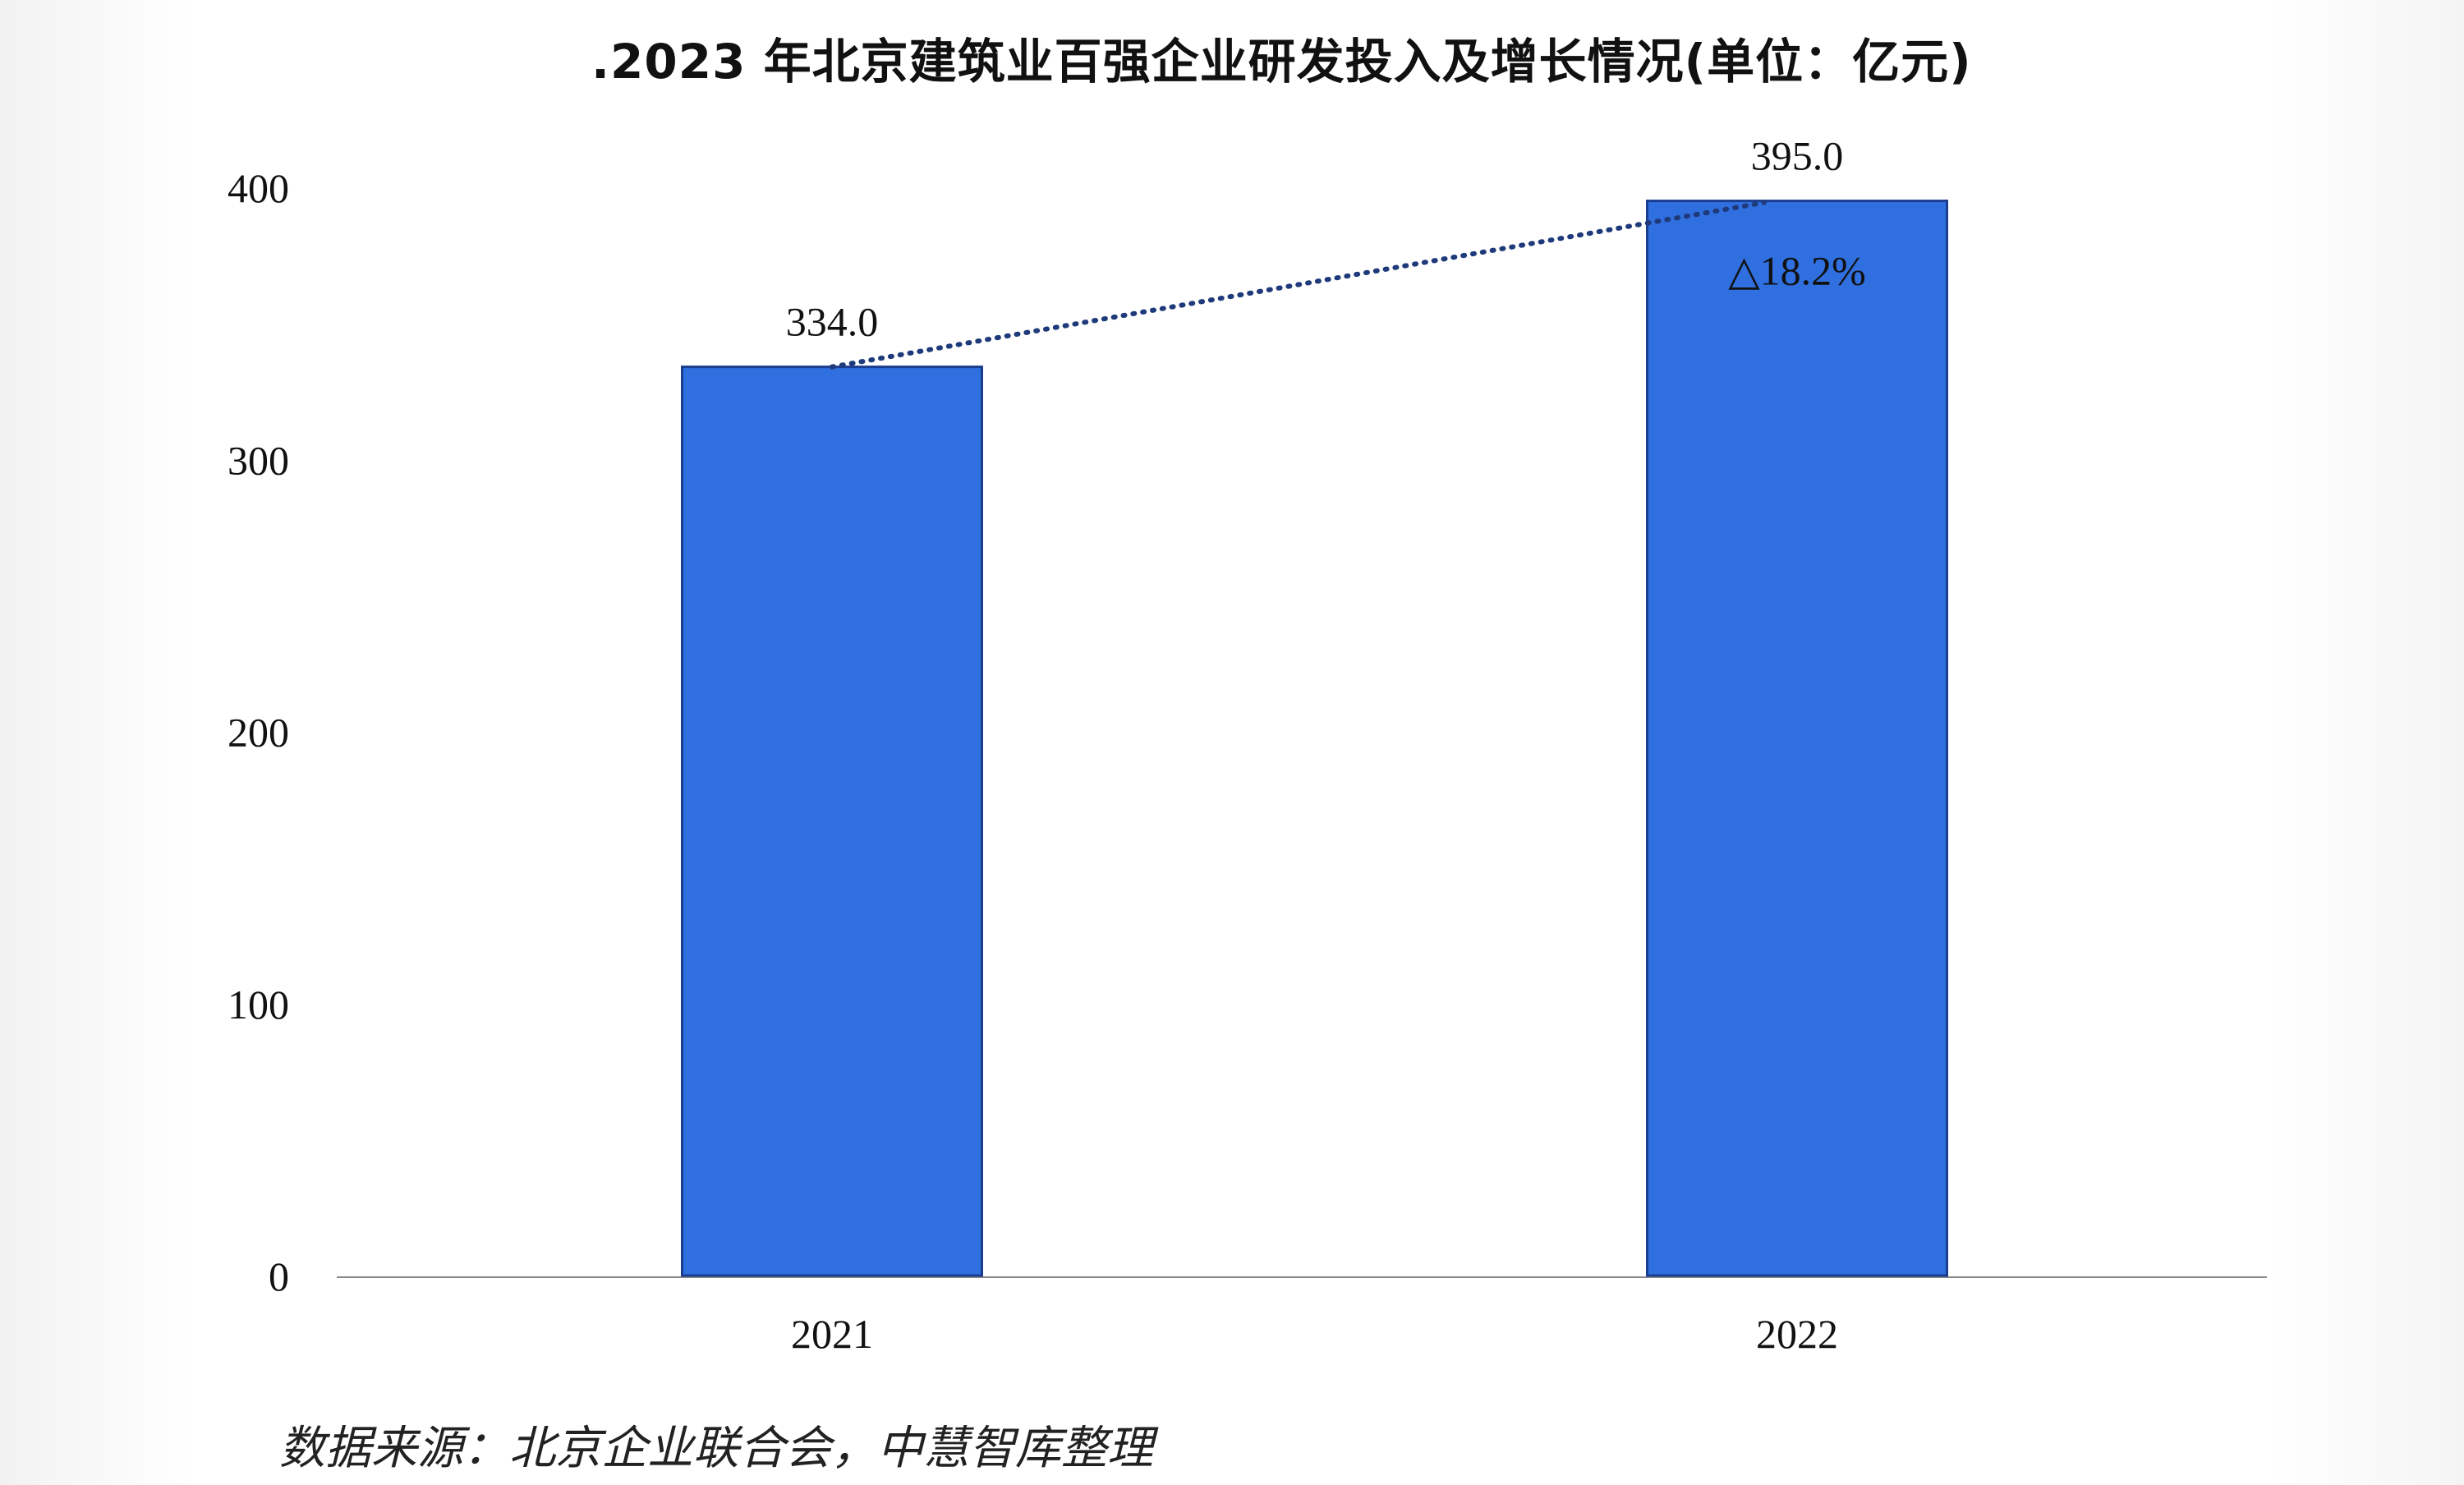 This screenshot has width=2464, height=1485. Describe the element at coordinates (258, 460) in the screenshot. I see `y-tick-label: 300` at that location.